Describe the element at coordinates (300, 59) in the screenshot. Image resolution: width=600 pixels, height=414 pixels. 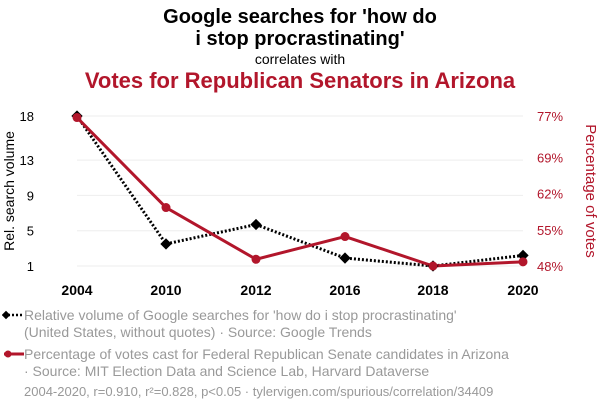
I see `chart-subtitle: correlates with` at that location.